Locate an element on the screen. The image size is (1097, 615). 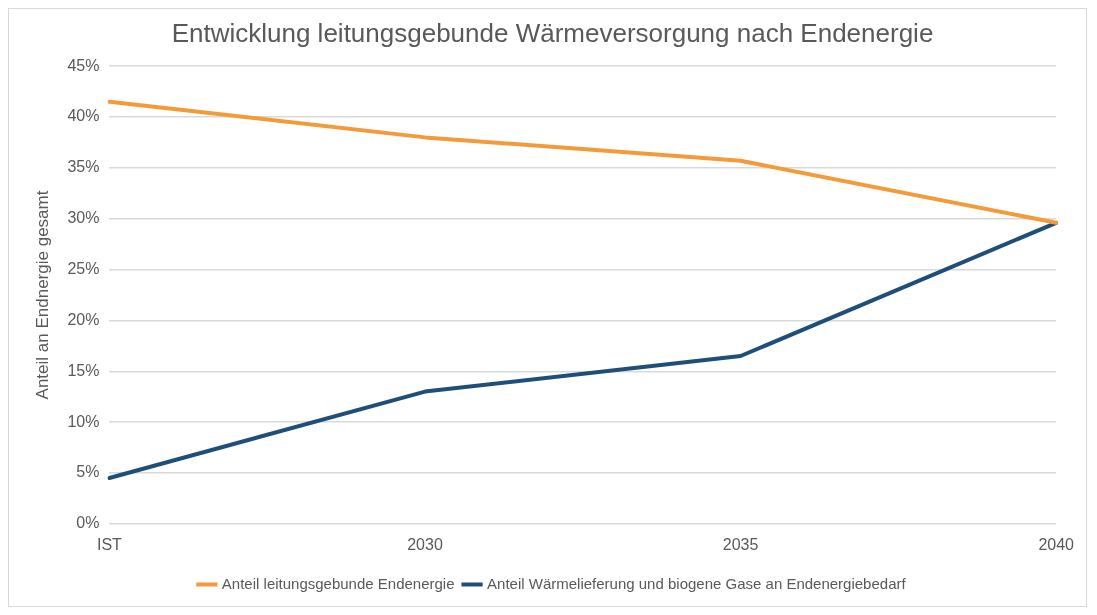
x-tick-label: 2030 is located at coordinates (425, 544).